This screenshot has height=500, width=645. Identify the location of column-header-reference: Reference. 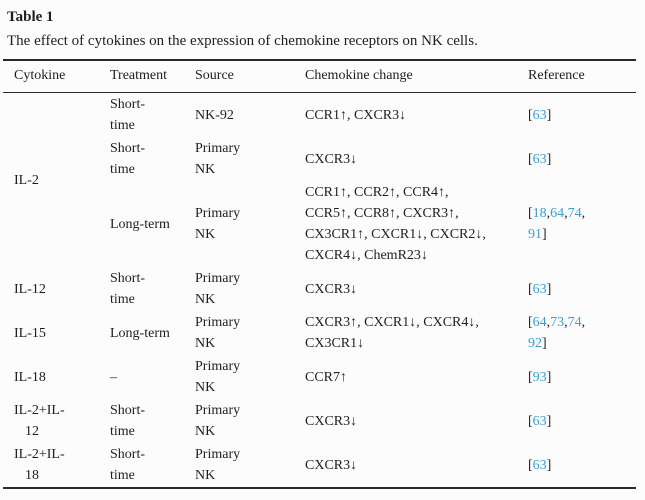
(582, 76).